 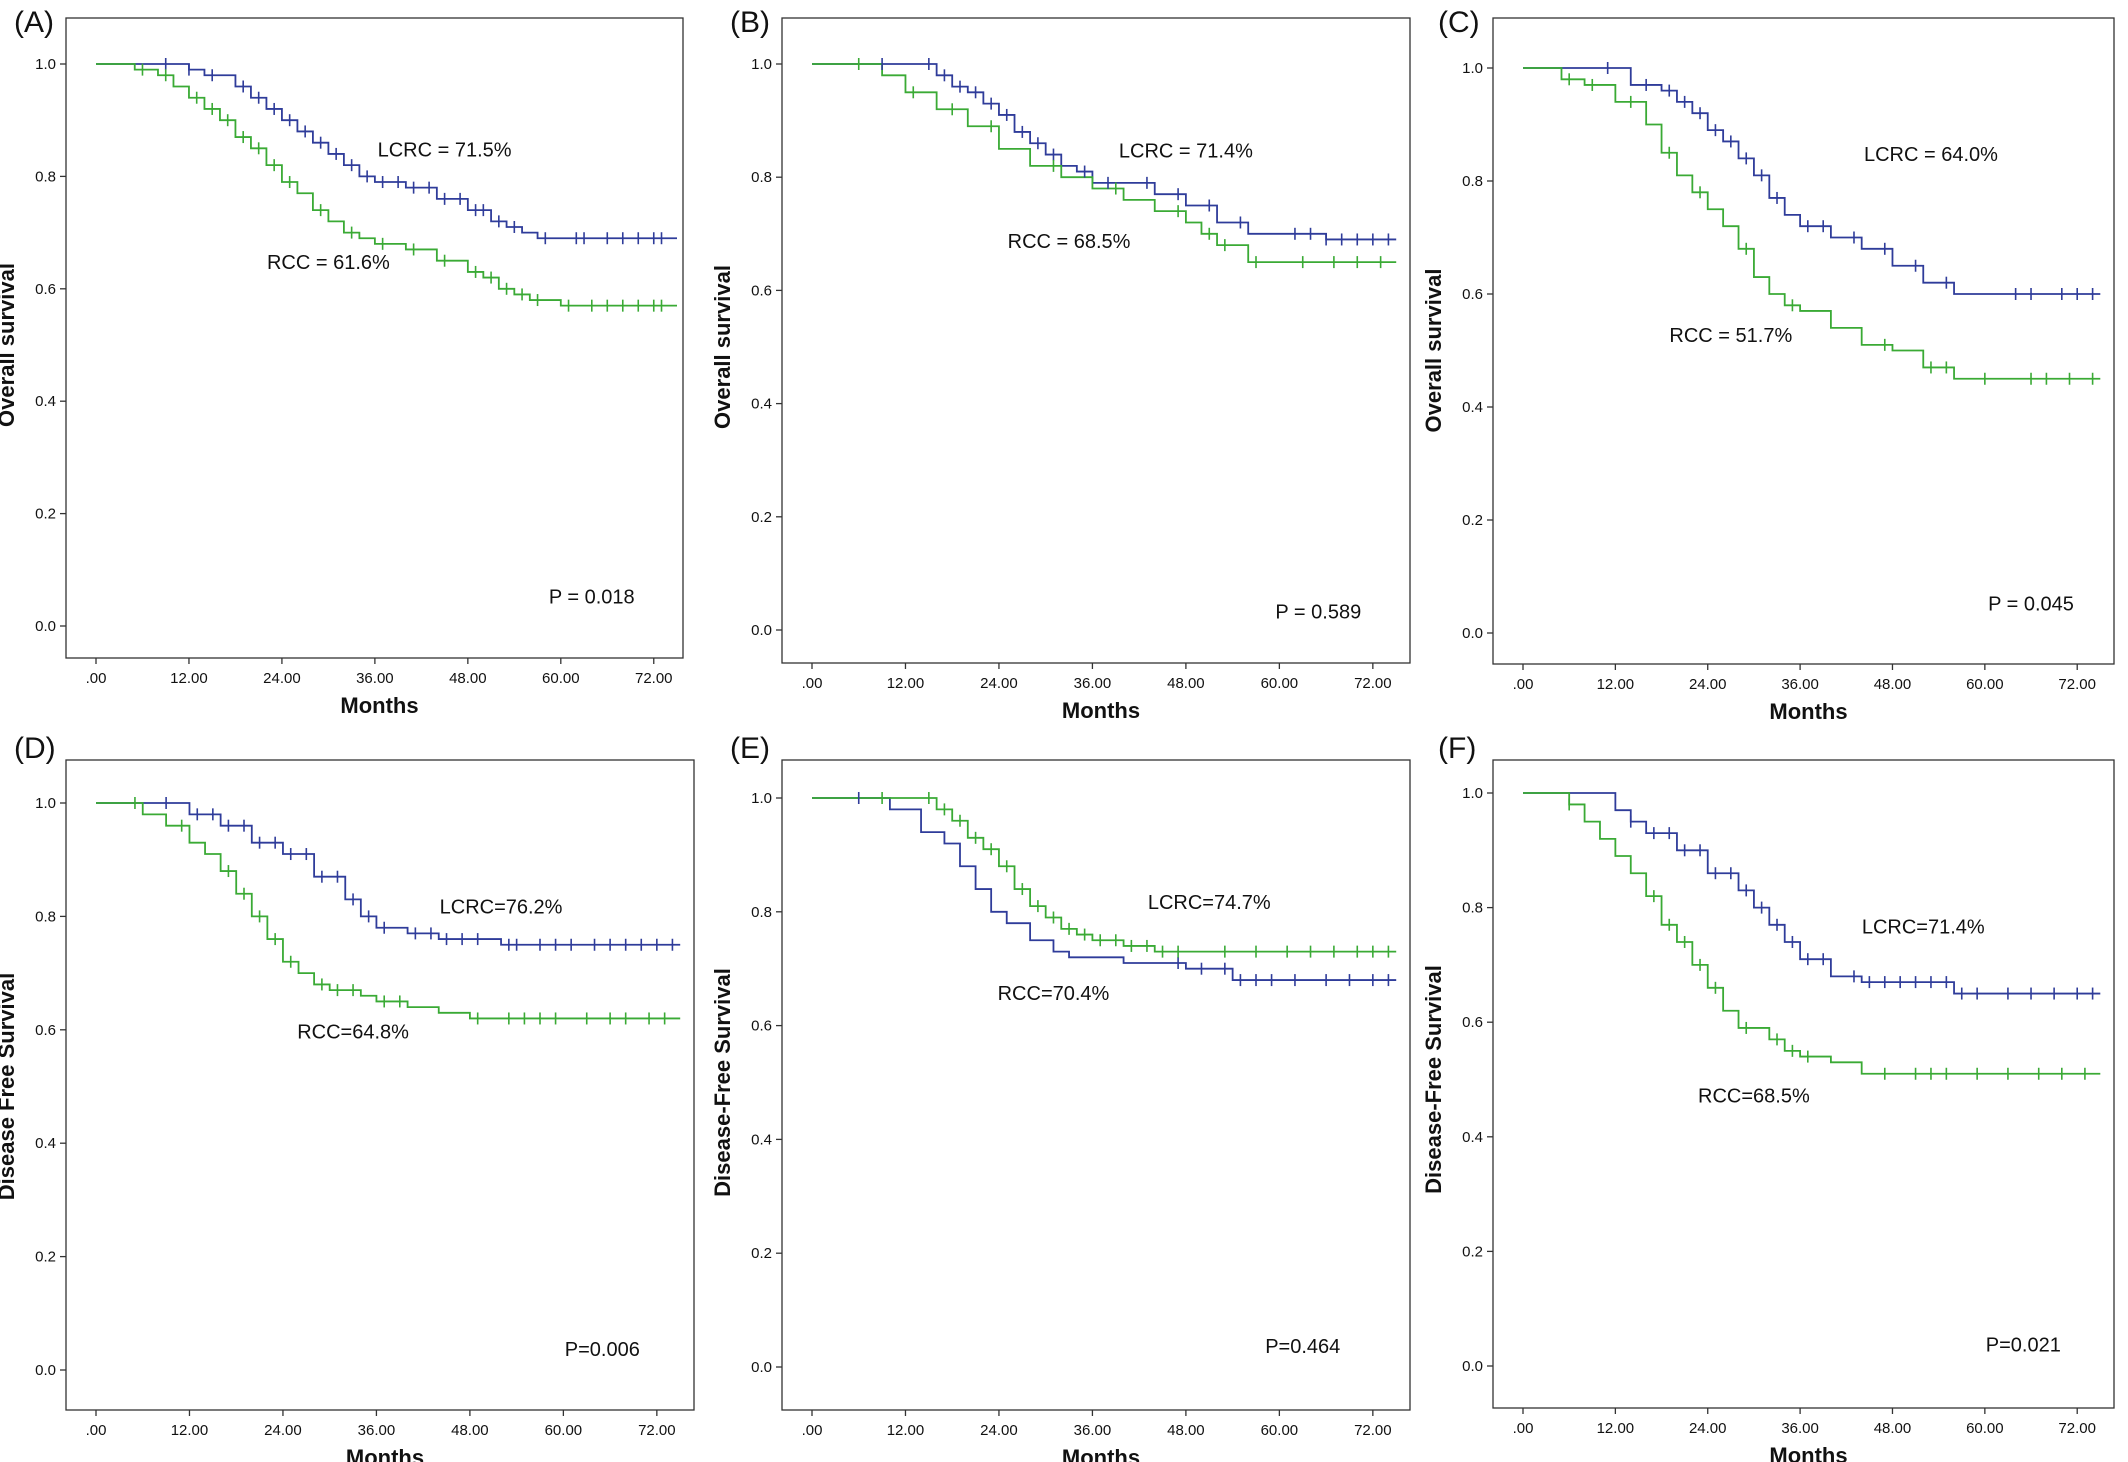 I want to click on p-value: P = 0.018, so click(x=592, y=598).